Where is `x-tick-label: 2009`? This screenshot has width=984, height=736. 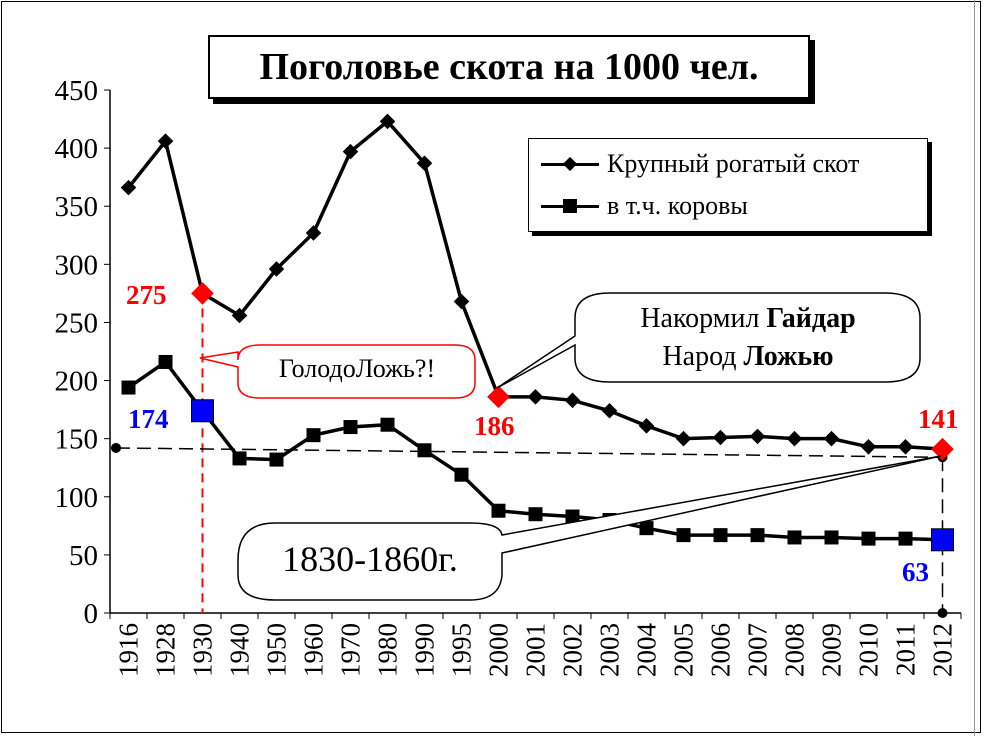 x-tick-label: 2009 is located at coordinates (832, 650).